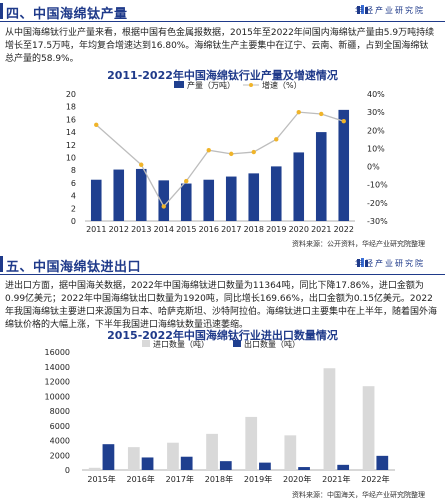 The height and width of the screenshot is (500, 445). Describe the element at coordinates (71, 158) in the screenshot. I see `y-tick-label: 10` at that location.